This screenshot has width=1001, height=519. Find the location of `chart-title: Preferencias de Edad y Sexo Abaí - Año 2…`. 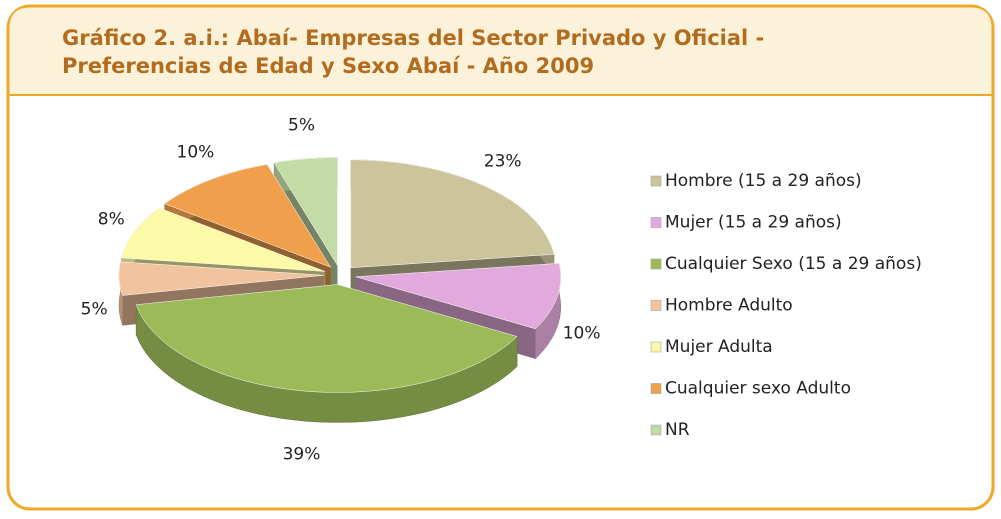

chart-title: Preferencias de Edad y Sexo Abaí - Año 2… is located at coordinates (328, 66).